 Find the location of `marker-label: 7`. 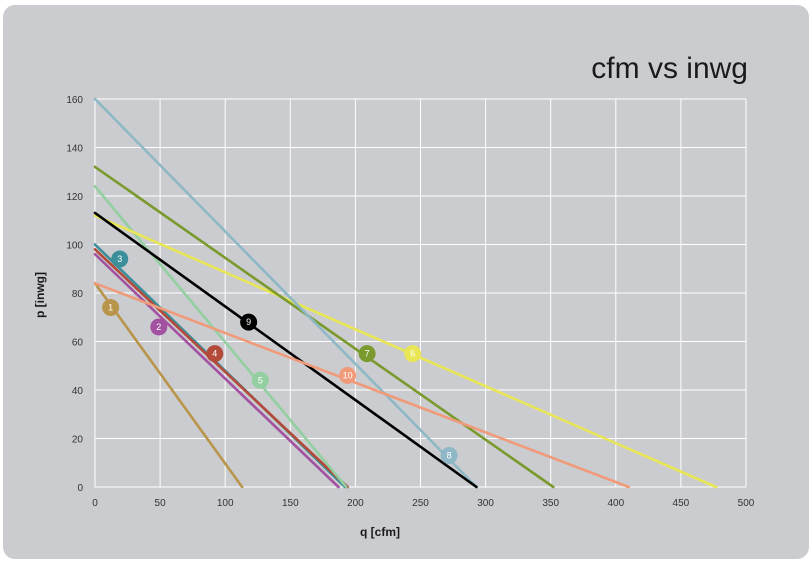

marker-label: 7 is located at coordinates (367, 354).